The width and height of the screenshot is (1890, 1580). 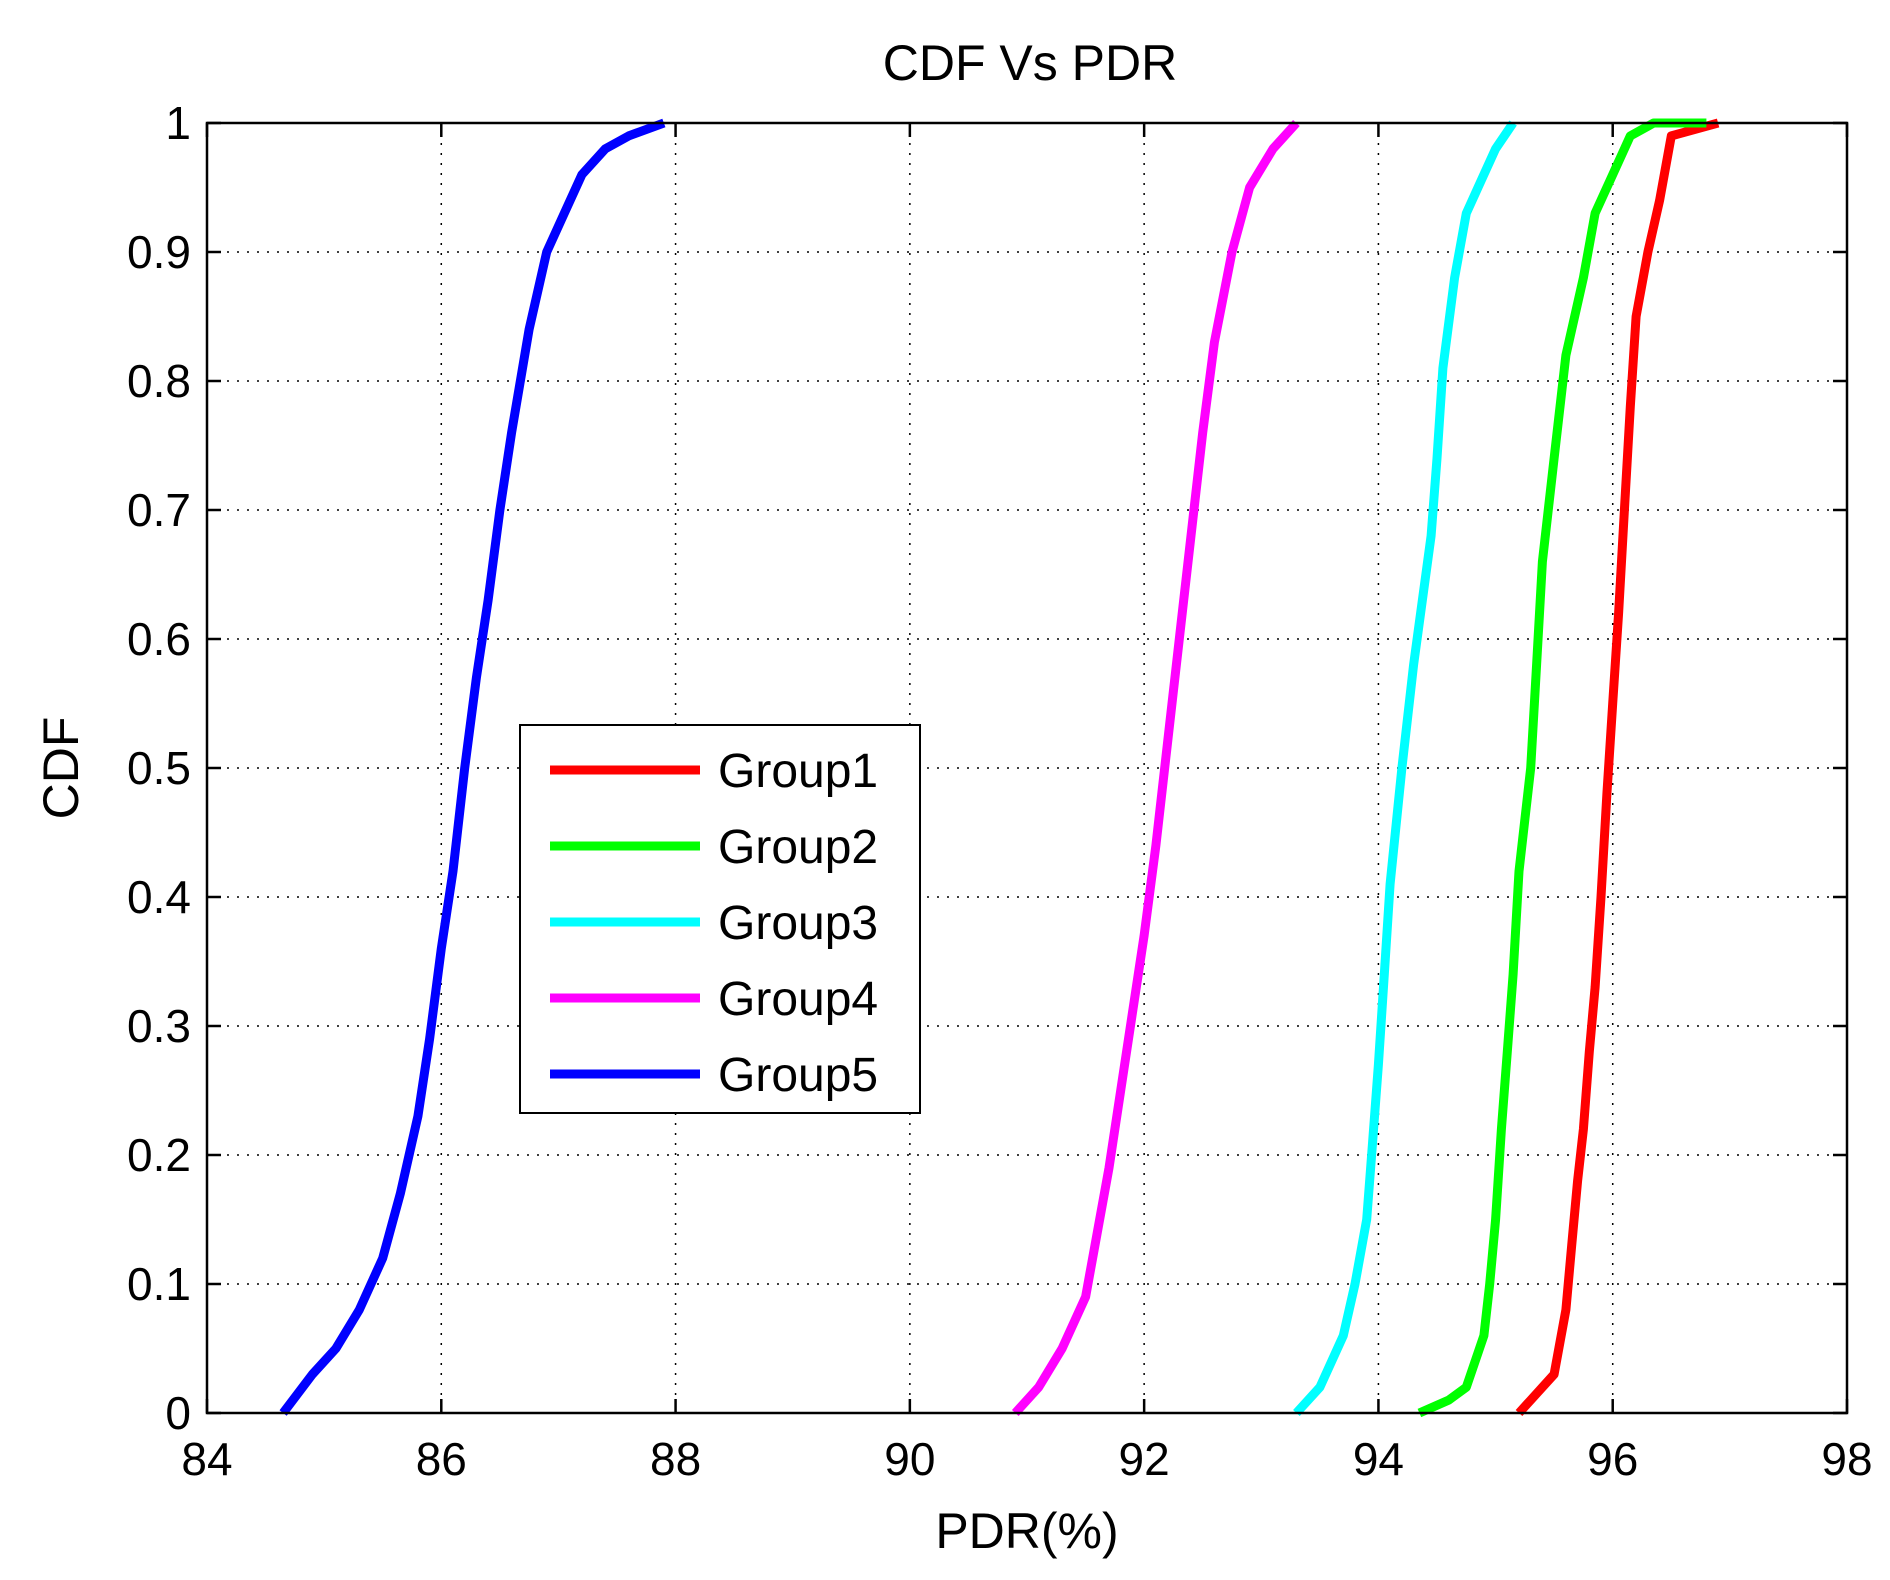 What do you see at coordinates (159, 1155) in the screenshot?
I see `y-tick-label: 0.2` at bounding box center [159, 1155].